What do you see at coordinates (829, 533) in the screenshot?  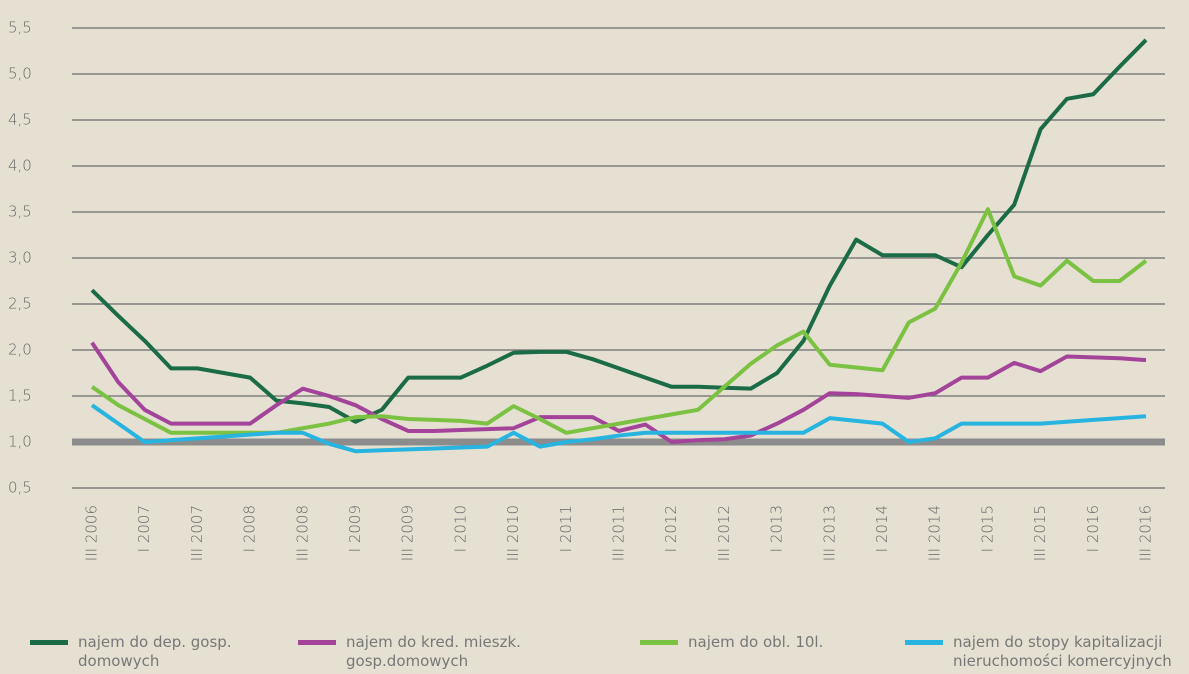 I see `x-tick-label: III 2013` at bounding box center [829, 533].